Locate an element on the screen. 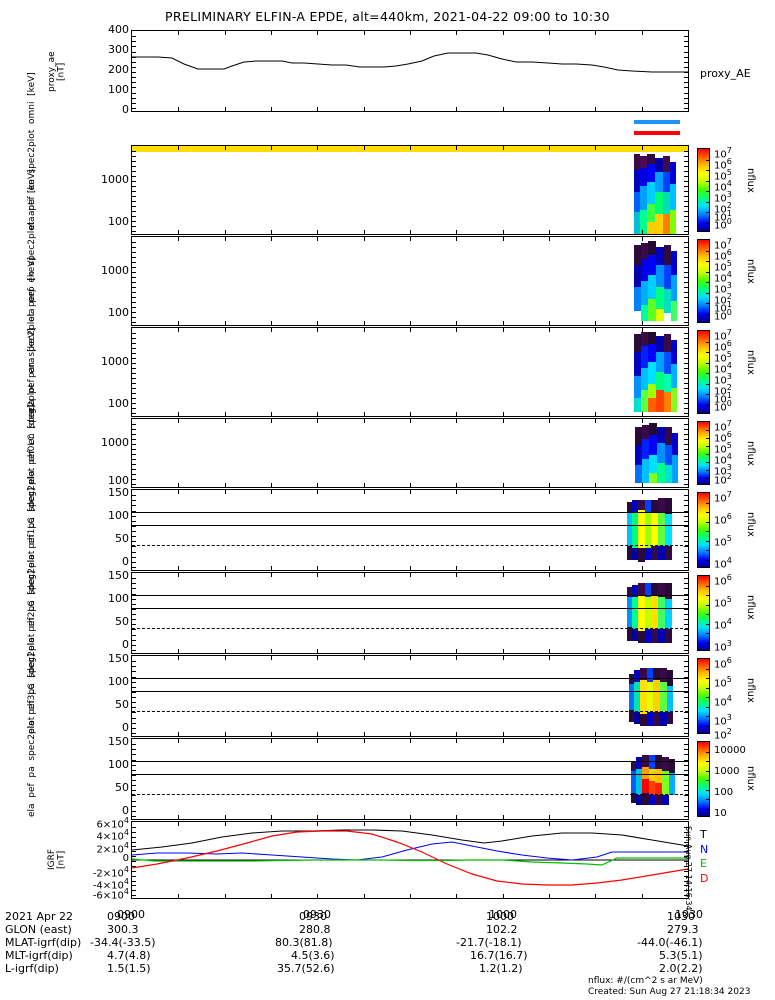 This screenshot has height=1000, width=775. ytick-ch2-100: 100 is located at coordinates (118, 681).